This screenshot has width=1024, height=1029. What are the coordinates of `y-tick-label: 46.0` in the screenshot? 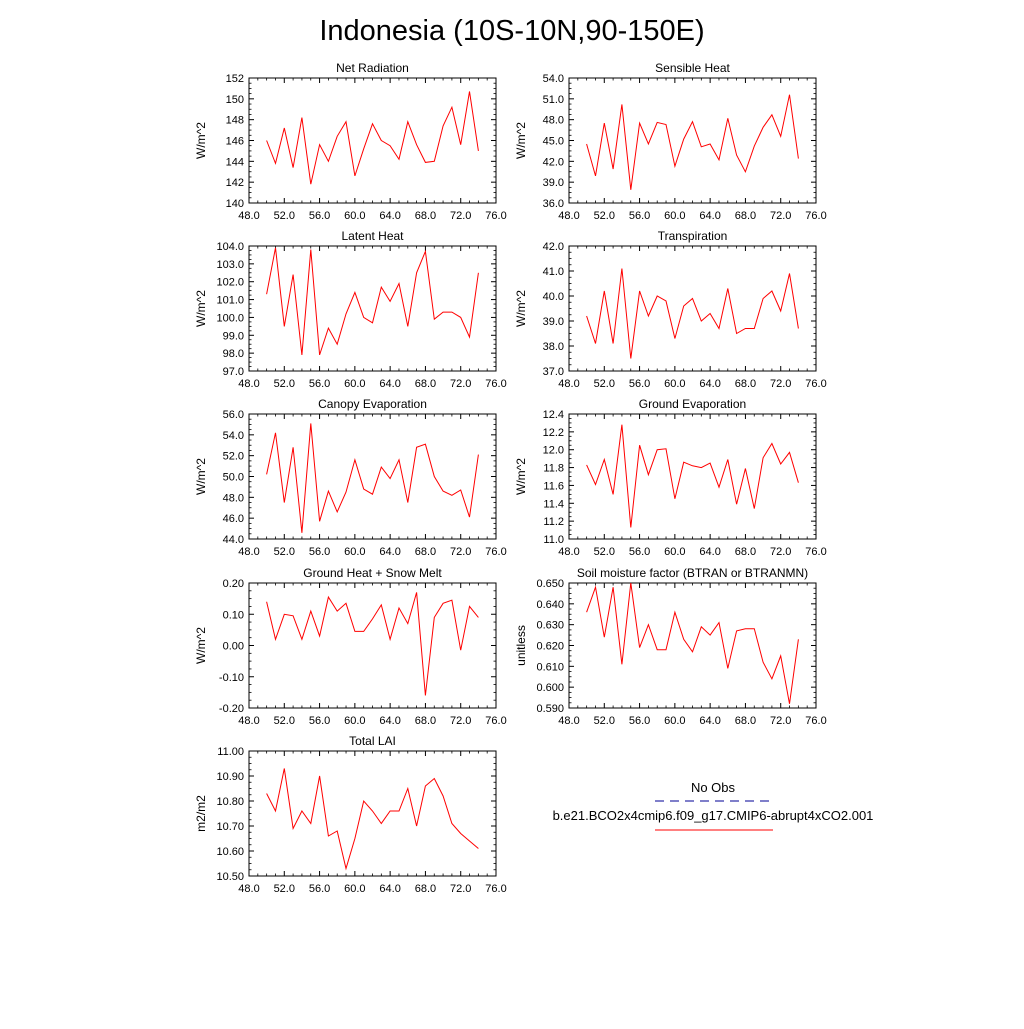 It's located at (233, 519).